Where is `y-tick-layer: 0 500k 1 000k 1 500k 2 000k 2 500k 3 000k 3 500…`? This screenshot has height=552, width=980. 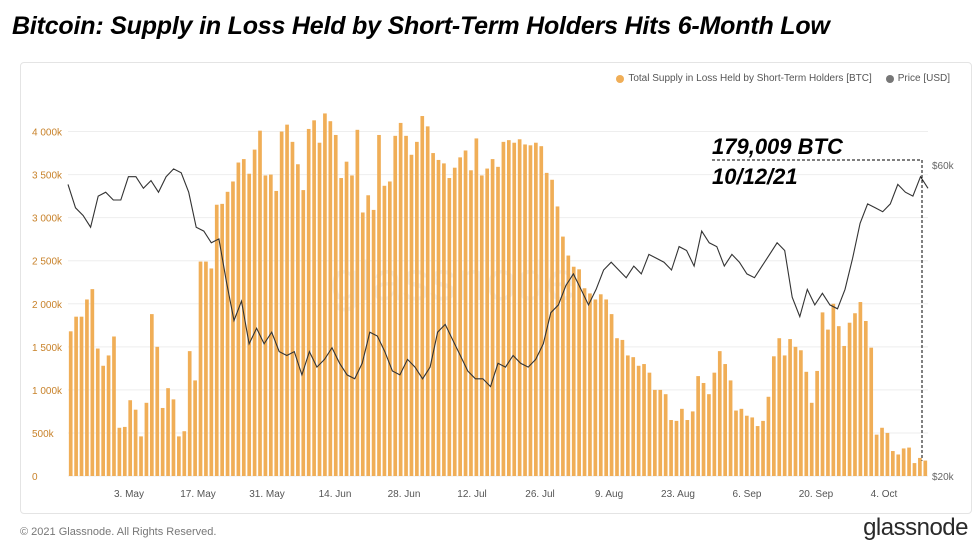
y-tick-layer: 0 500k 1 000k 1 500k 2 000k 2 500k 3 000k 3 500… is located at coordinates (47, 305).